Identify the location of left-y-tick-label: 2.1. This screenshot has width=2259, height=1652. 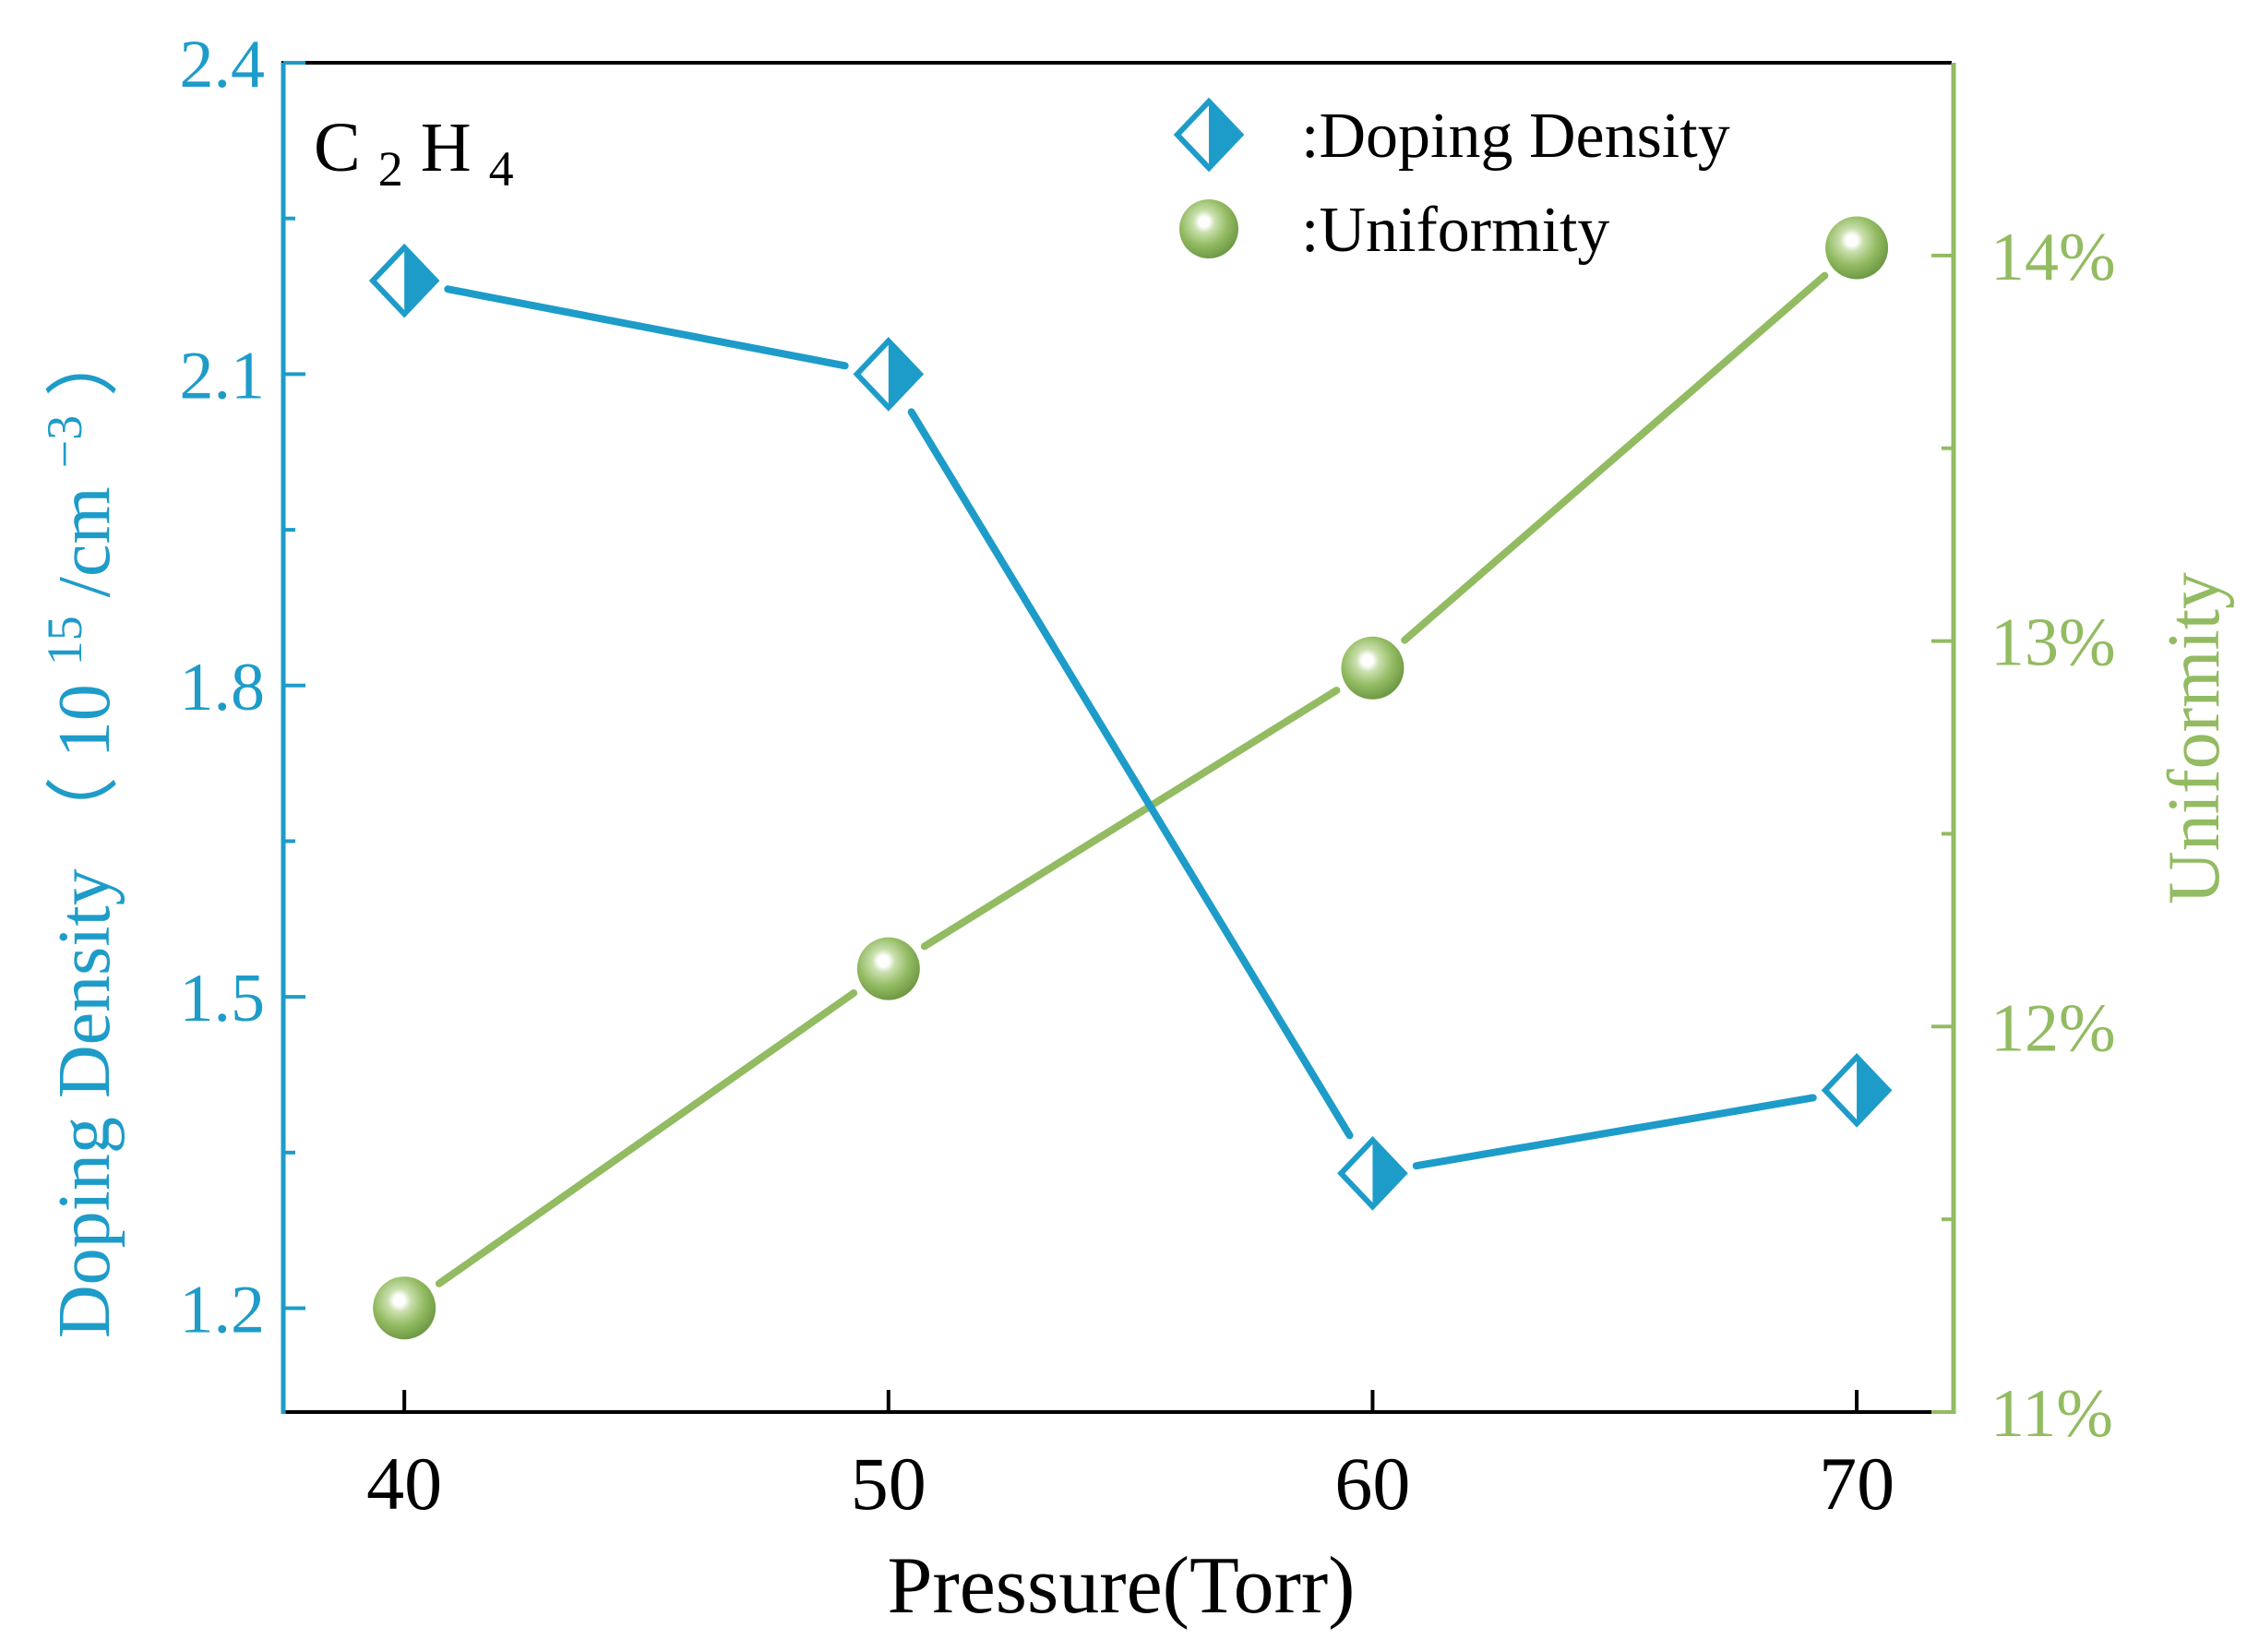
(223, 376).